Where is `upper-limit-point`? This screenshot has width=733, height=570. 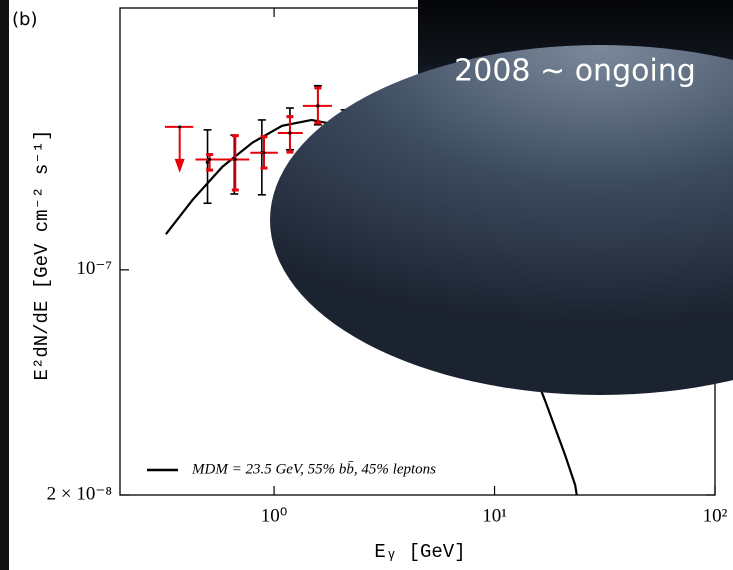
upper-limit-point is located at coordinates (180, 127).